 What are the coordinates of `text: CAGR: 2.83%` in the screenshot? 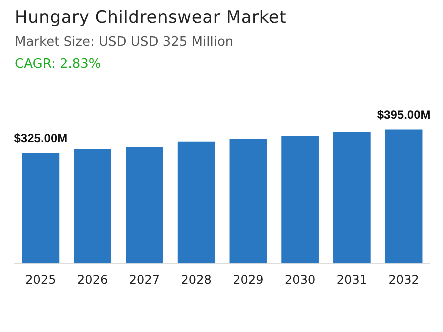 It's located at (58, 64).